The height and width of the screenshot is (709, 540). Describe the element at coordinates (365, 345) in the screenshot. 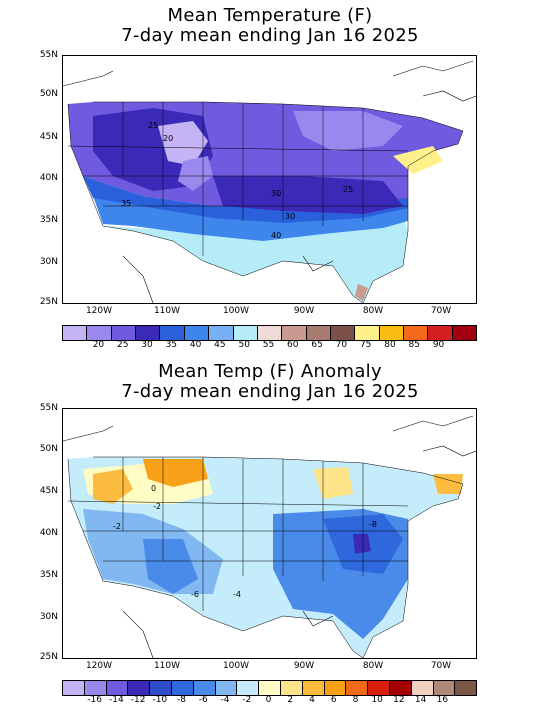

I see `colorbar-tick-label: 75` at that location.